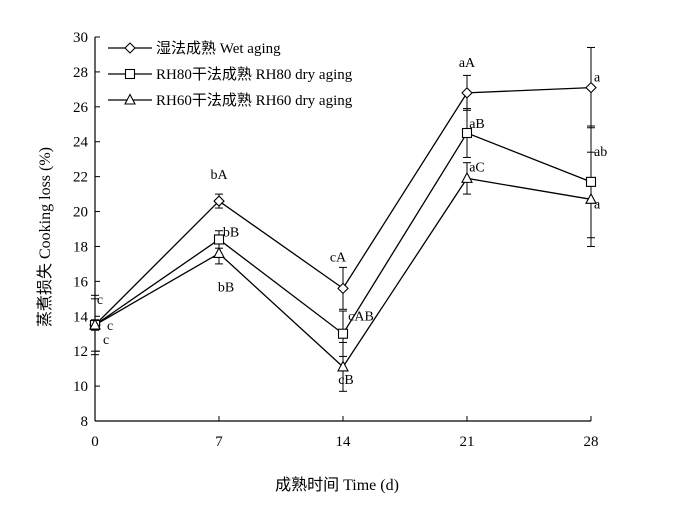 This screenshot has height=528, width=675. I want to click on y-ticks: 8 10 12 14 16 18 20 22 24 26 28 30, so click(86, 230).